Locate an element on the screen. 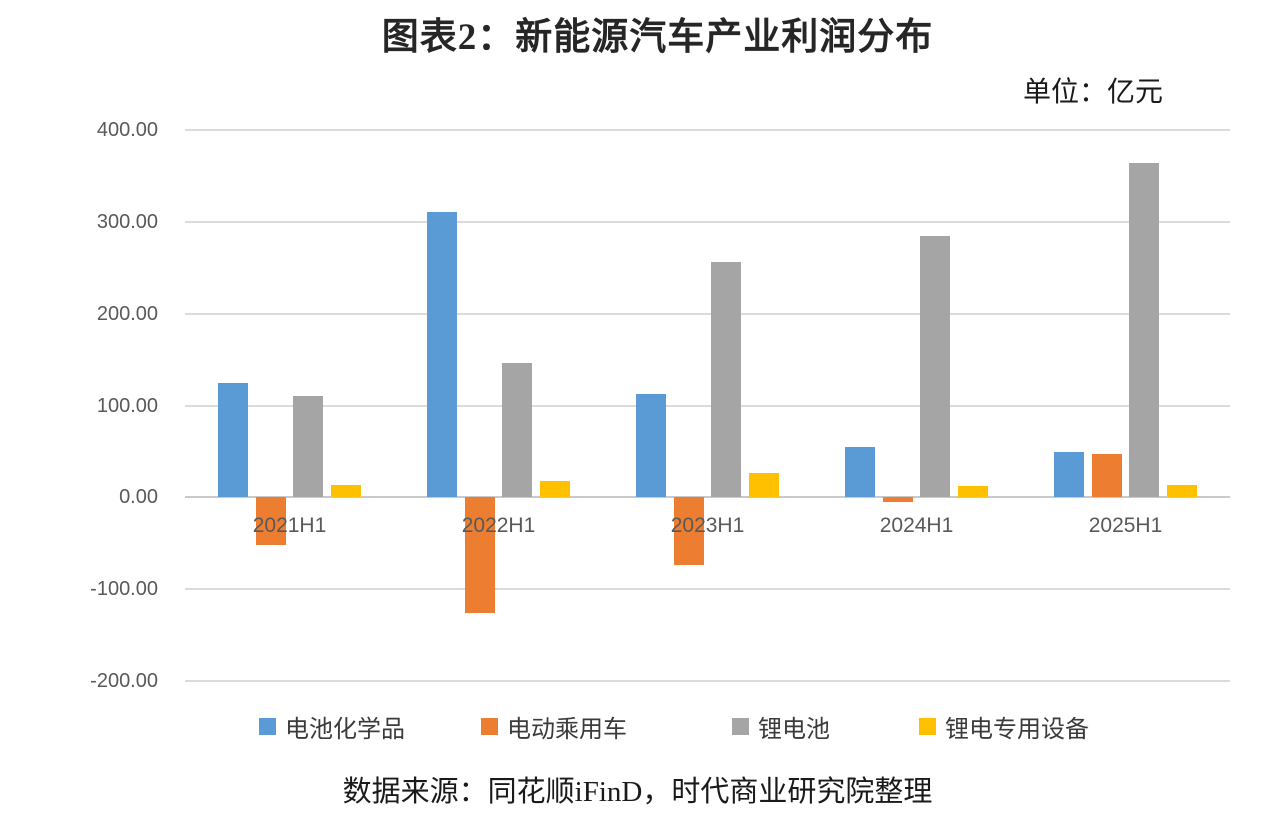  legend-item: 电动乘用车 is located at coordinates (554, 726).